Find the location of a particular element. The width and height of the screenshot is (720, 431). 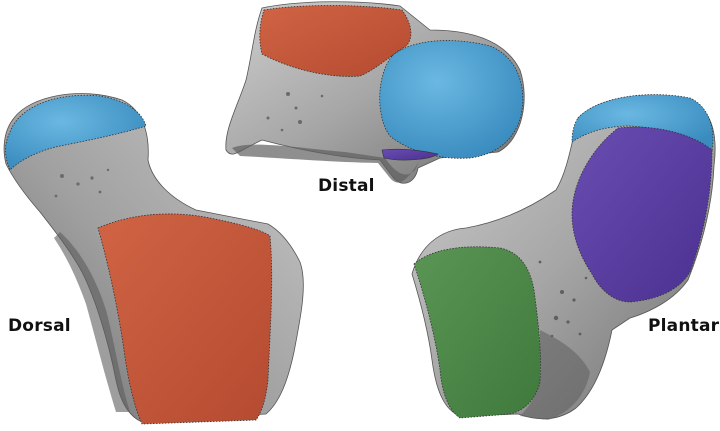

label-distal: Distal is located at coordinates (346, 186).